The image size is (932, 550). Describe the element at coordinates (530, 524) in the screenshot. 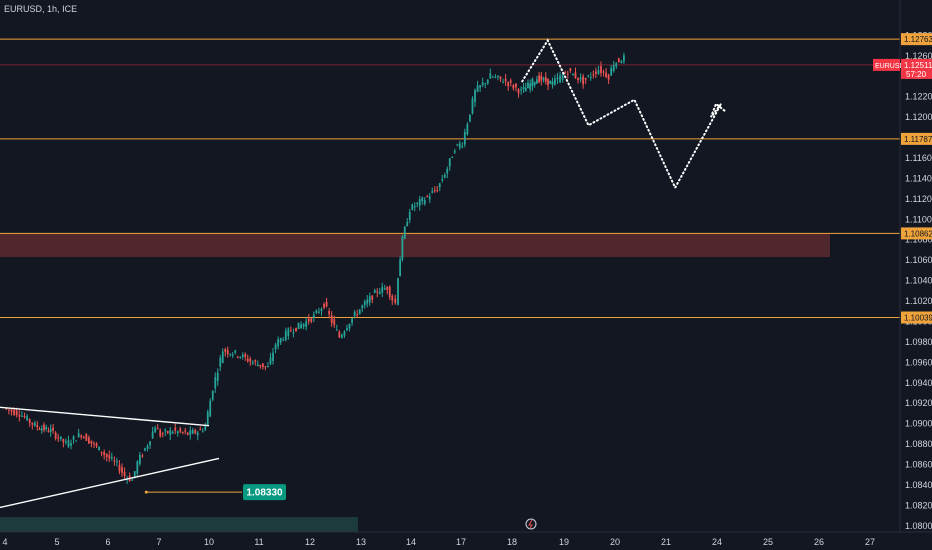

I see `lightning-icon` at that location.